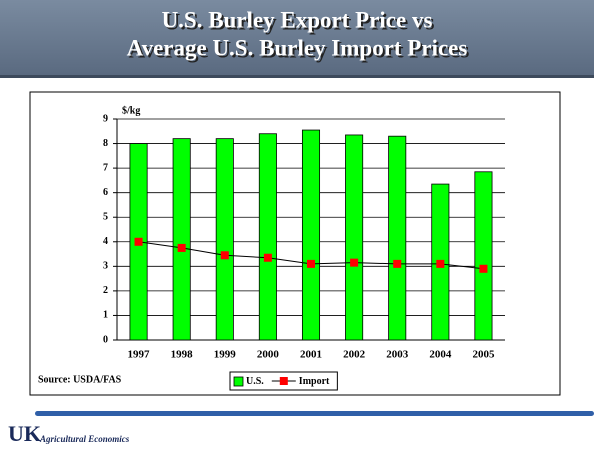  What do you see at coordinates (225, 355) in the screenshot?
I see `x-tick-label: 1999` at bounding box center [225, 355].